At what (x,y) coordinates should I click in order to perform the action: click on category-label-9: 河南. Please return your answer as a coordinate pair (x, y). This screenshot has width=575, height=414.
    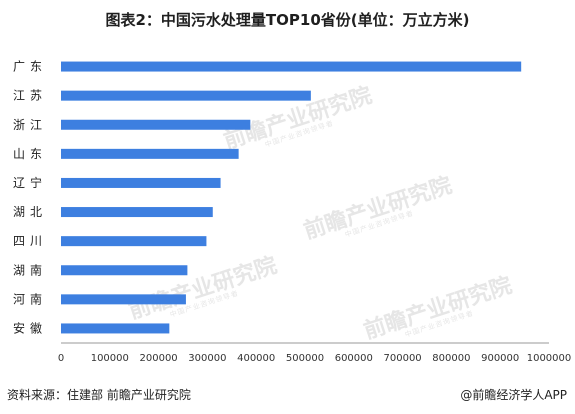
    Looking at the image, I should click on (30, 298).